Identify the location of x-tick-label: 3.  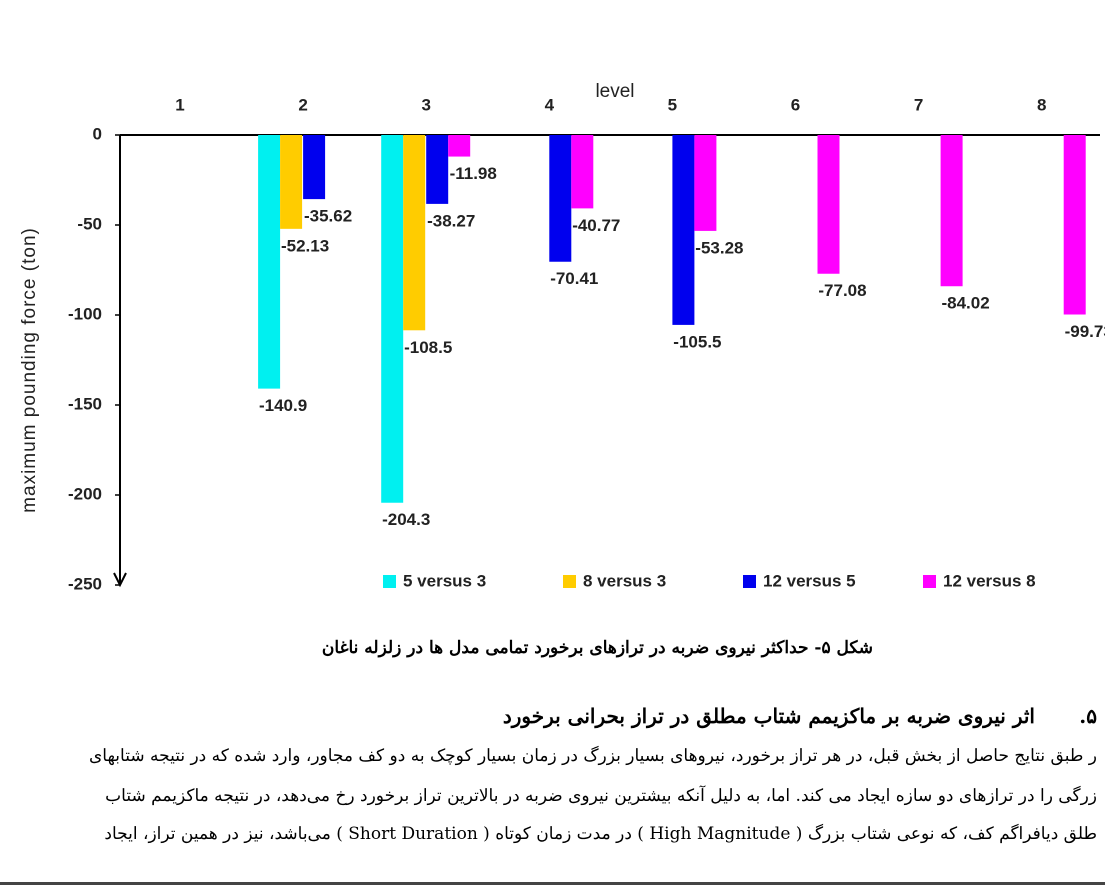
(425, 104).